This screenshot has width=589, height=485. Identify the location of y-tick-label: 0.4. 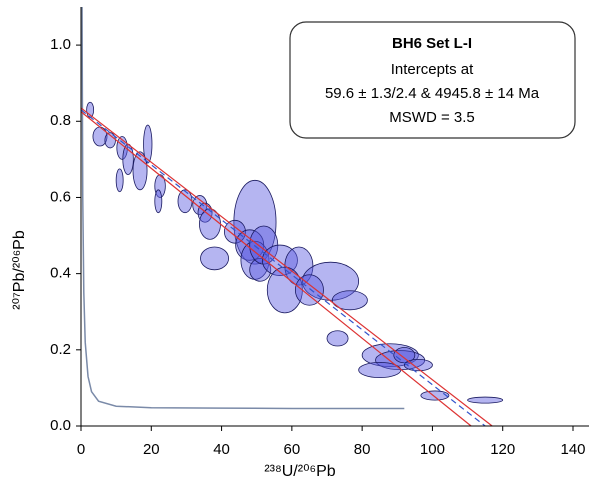
(60, 273).